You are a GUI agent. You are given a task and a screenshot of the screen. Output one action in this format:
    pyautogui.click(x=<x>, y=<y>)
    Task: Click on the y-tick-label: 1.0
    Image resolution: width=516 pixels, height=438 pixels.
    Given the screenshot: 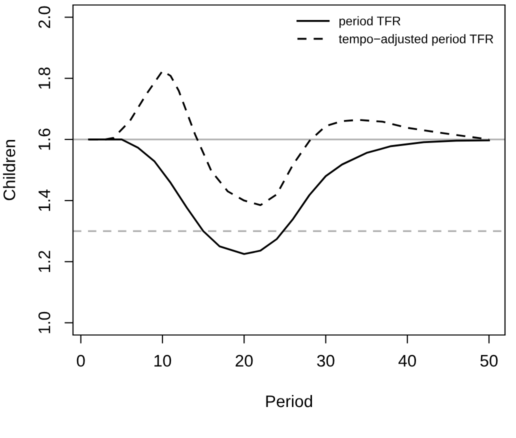 What is the action you would take?
    pyautogui.click(x=44, y=323)
    